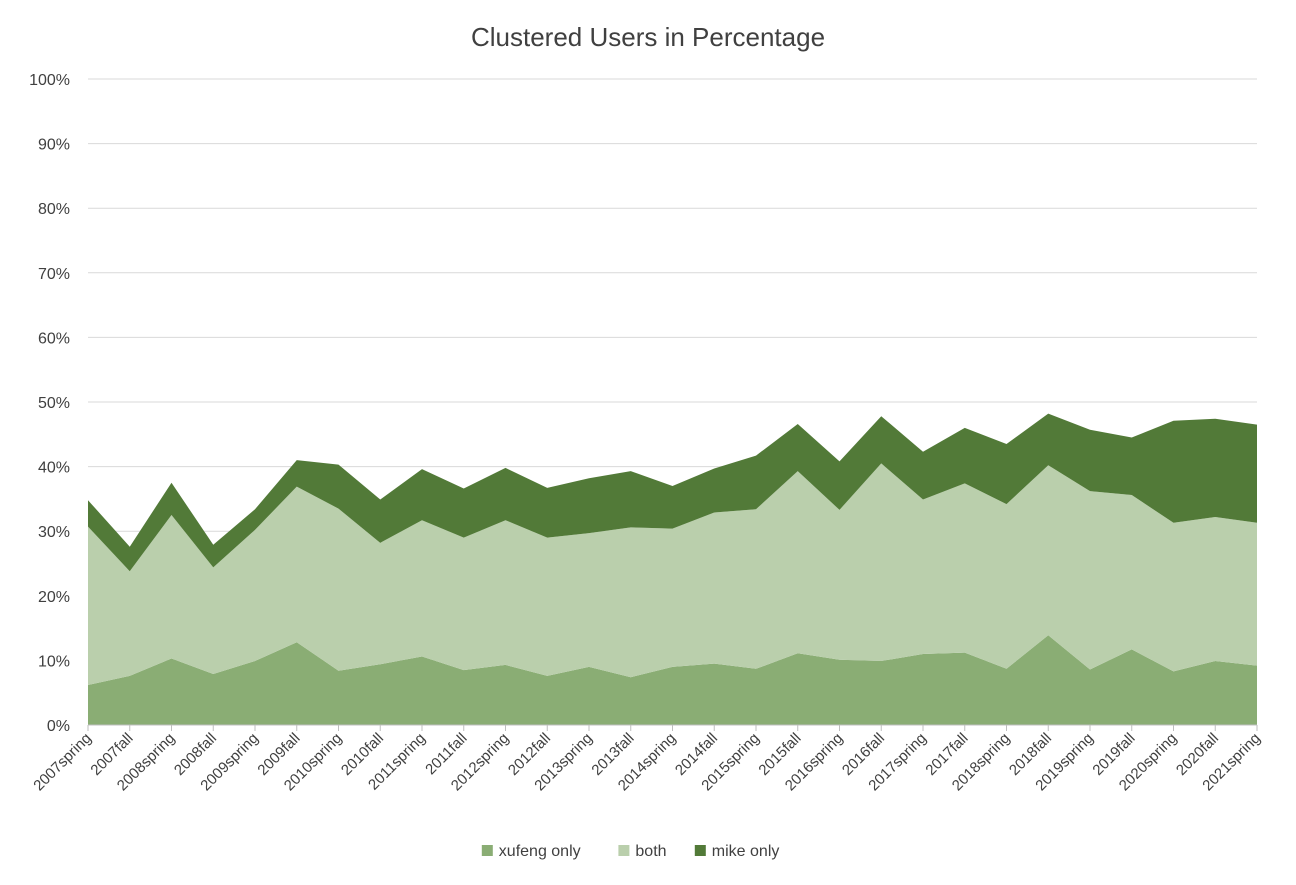  I want to click on y-tick-label: 70%, so click(54, 274).